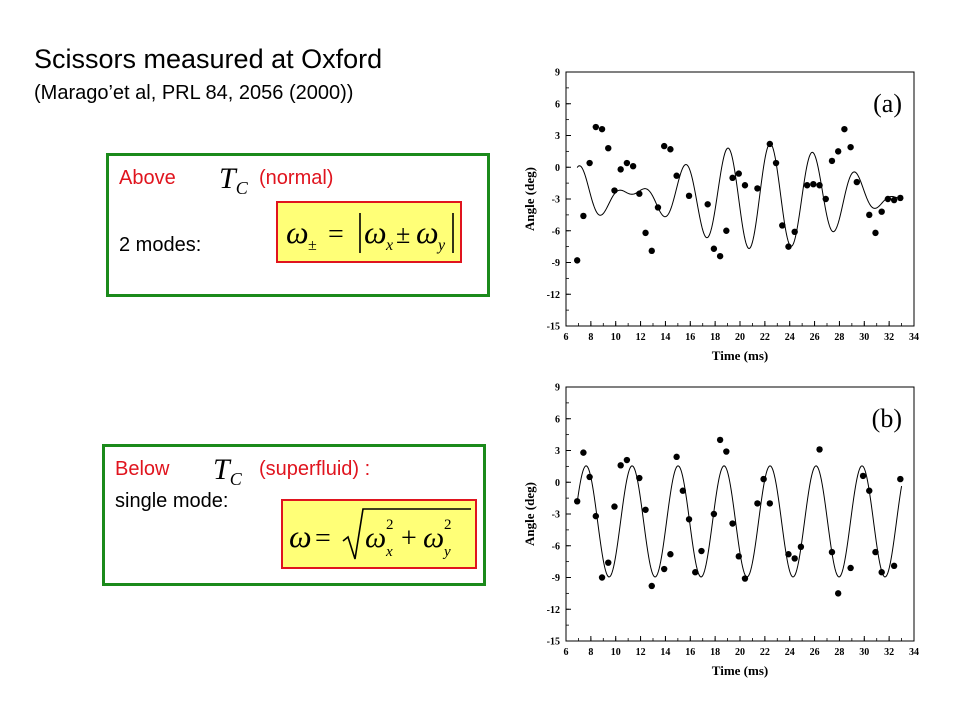 The image size is (960, 720). Describe the element at coordinates (864, 337) in the screenshot. I see `x-tick-label: 30` at that location.